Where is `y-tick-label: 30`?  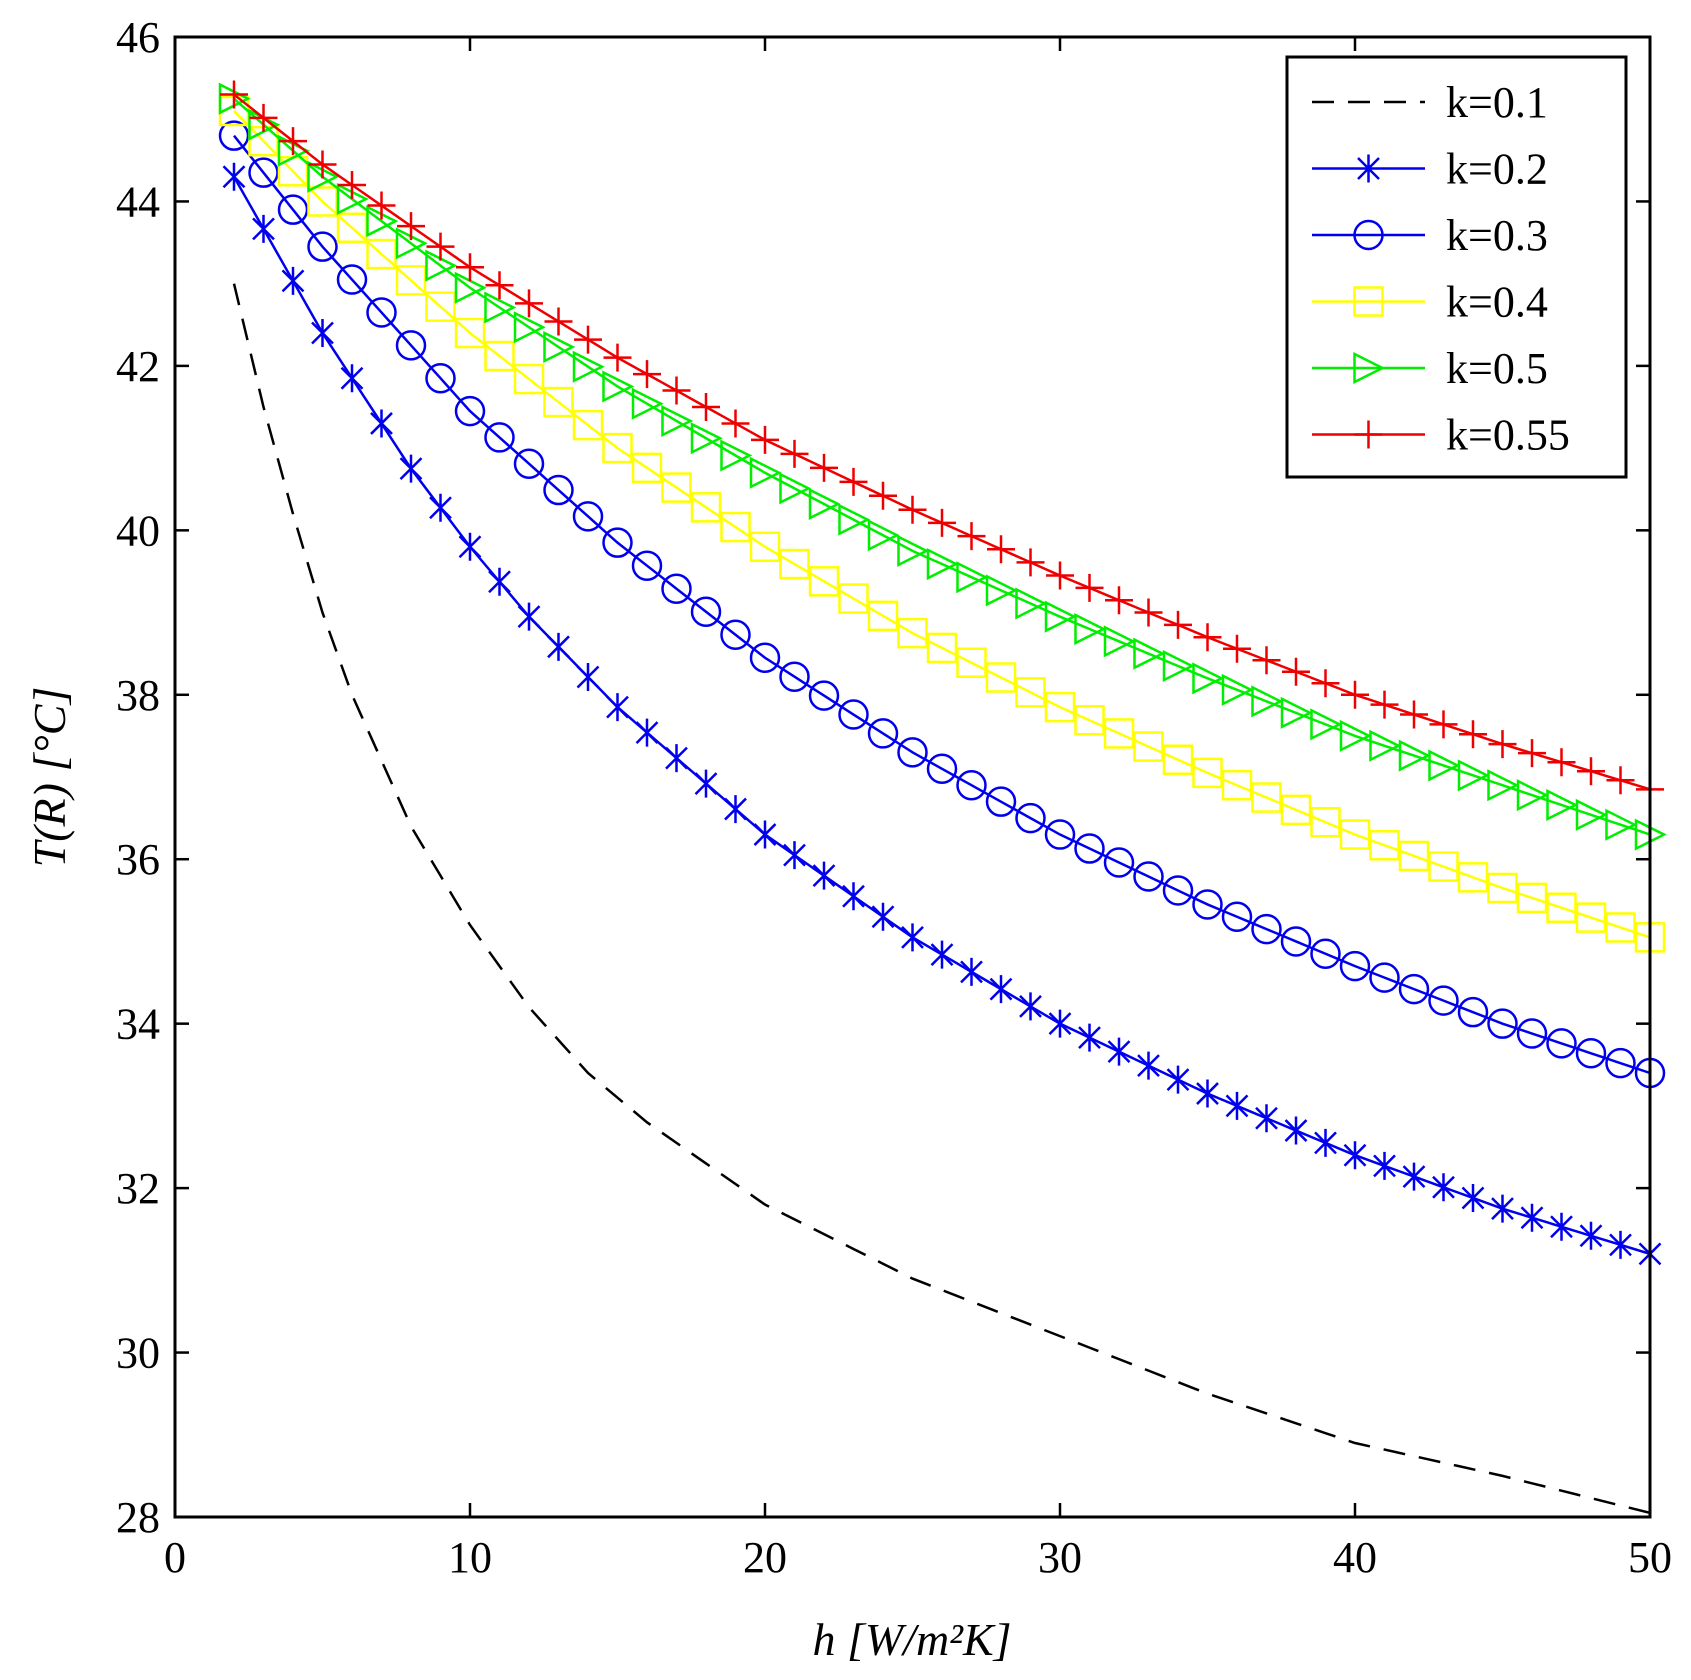
y-tick-label: 30 is located at coordinates (138, 1353).